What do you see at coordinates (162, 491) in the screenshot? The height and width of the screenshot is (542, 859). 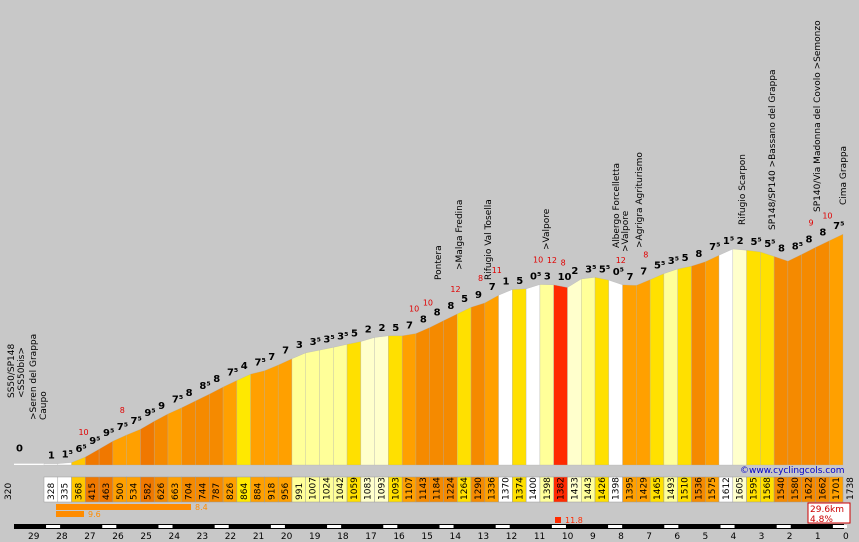 I see `altitude-label: 626` at bounding box center [162, 491].